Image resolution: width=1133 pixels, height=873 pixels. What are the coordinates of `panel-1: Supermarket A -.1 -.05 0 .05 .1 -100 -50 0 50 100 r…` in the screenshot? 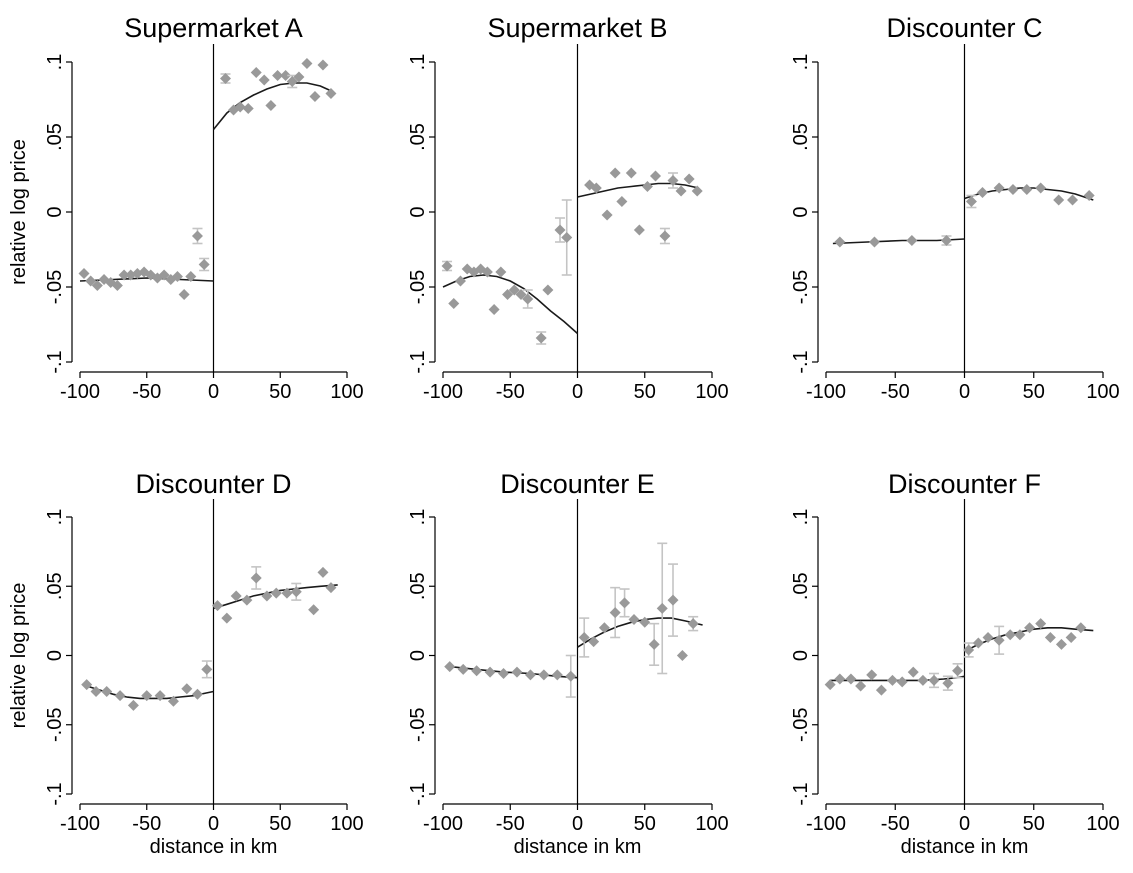 It's located at (186, 208).